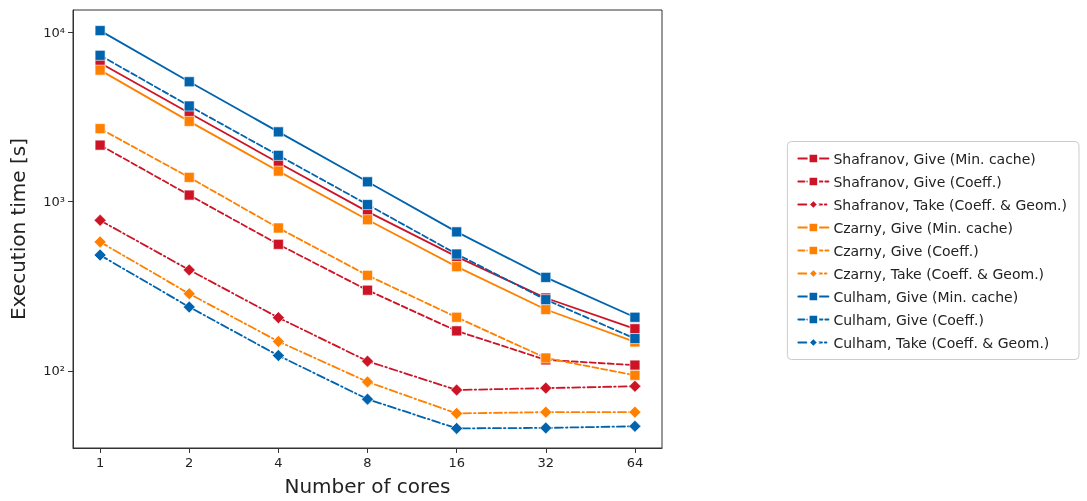 Image resolution: width=1087 pixels, height=501 pixels. Describe the element at coordinates (367, 486) in the screenshot. I see `x-axis-title: Number of cores` at that location.